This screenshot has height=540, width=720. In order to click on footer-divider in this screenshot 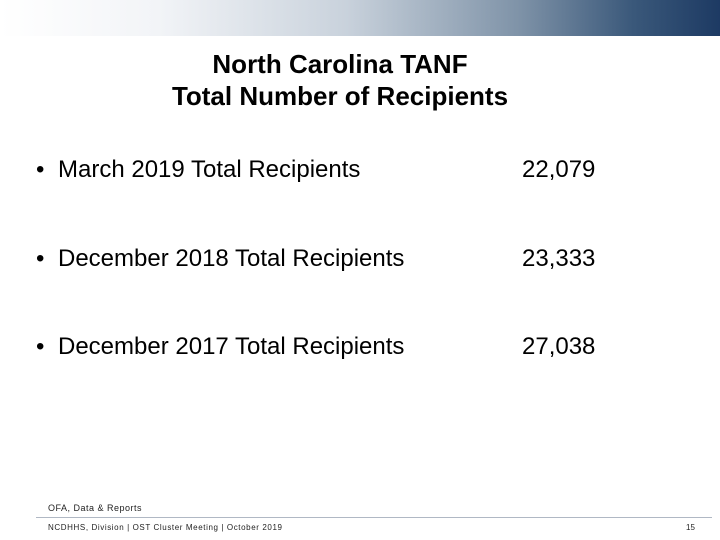, I will do `click(374, 517)`.